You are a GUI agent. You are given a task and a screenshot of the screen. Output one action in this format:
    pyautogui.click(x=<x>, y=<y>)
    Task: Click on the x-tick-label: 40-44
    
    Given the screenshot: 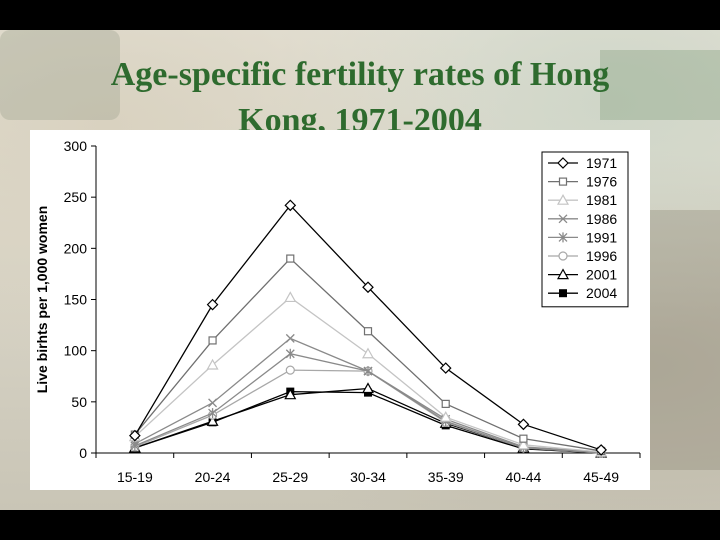 What is the action you would take?
    pyautogui.click(x=524, y=477)
    